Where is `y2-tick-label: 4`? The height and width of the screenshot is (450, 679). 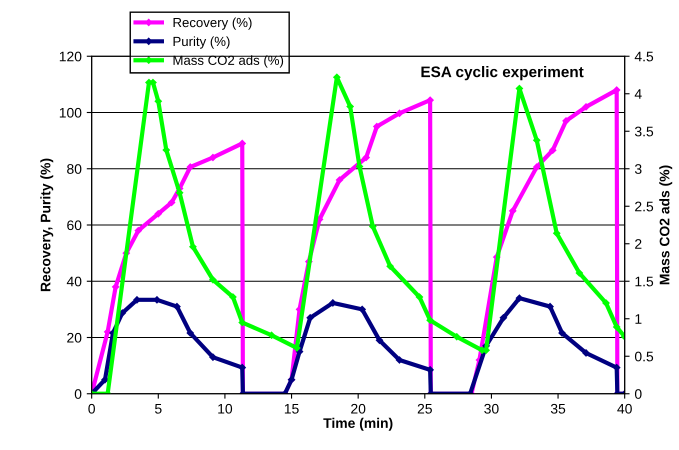 y2-tick-label: 4 is located at coordinates (638, 94).